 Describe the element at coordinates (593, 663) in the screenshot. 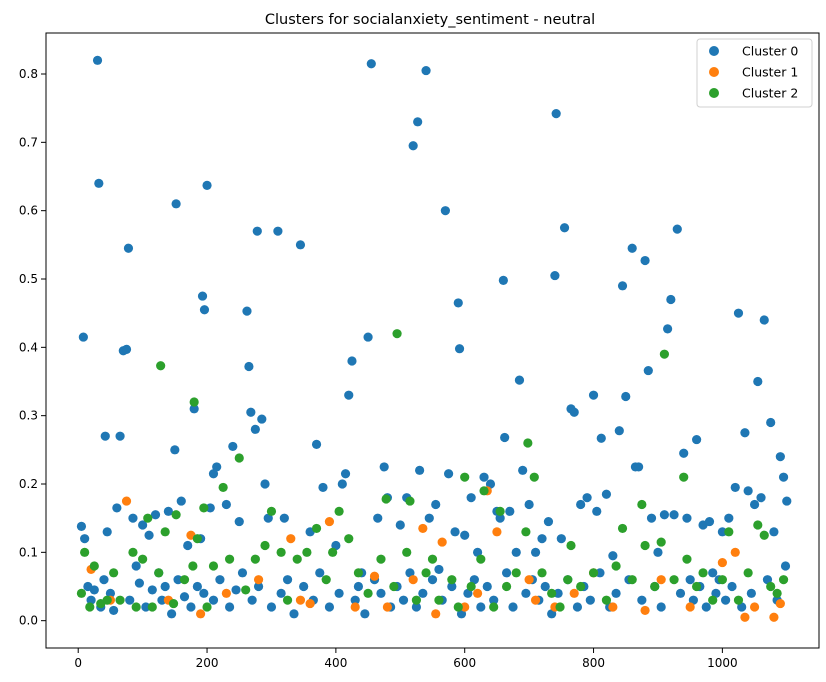

I see `x-tick-label: 800` at that location.